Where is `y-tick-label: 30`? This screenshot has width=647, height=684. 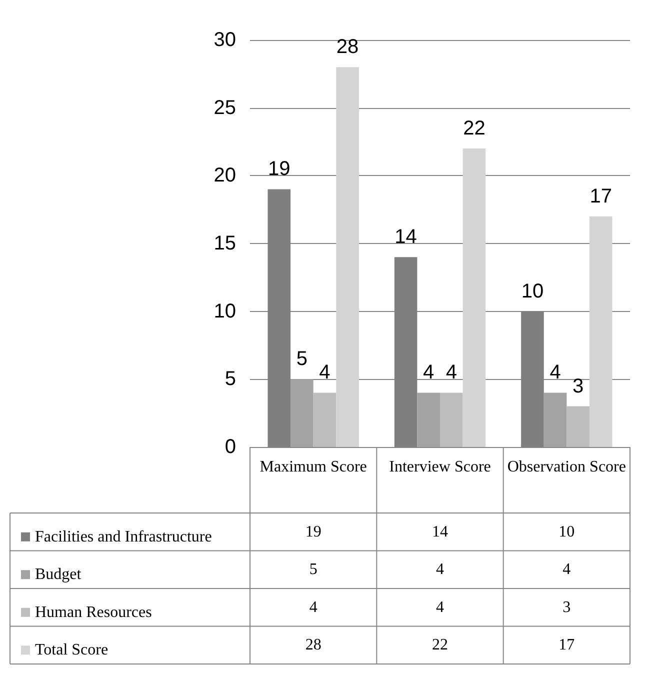
y-tick-label: 30 is located at coordinates (225, 40).